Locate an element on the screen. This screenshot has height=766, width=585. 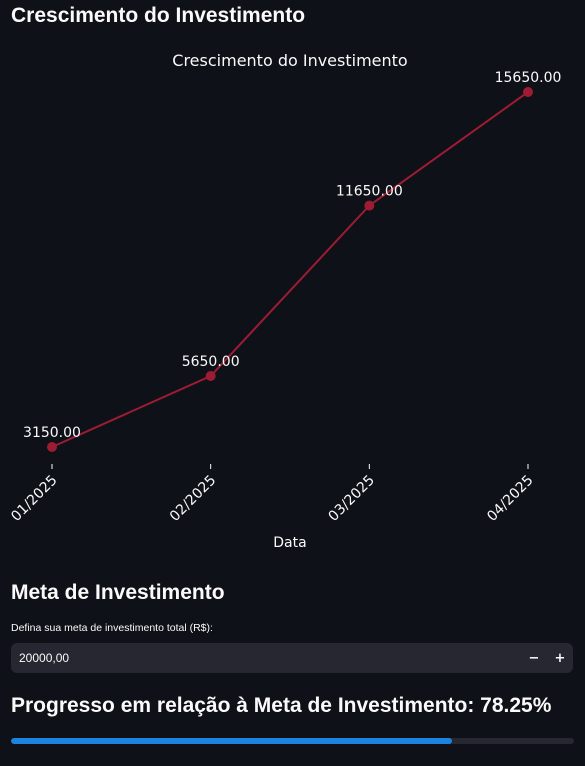
x-axis-label: Data is located at coordinates (289, 543).